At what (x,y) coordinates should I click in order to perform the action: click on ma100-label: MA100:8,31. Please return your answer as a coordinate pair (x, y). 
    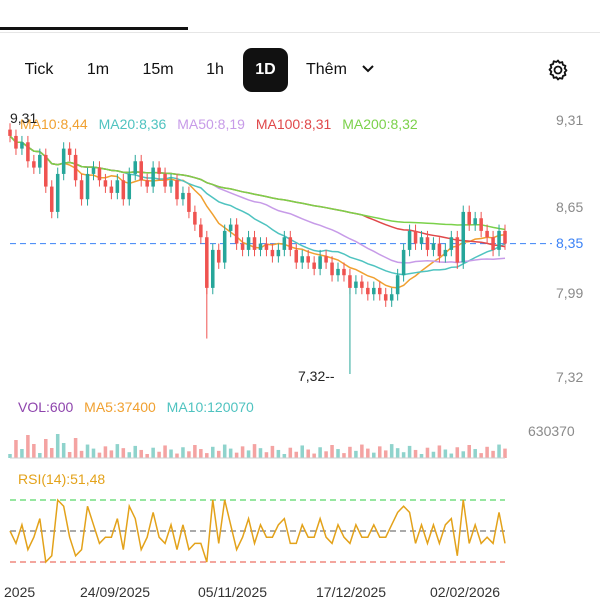
    Looking at the image, I should click on (293, 124).